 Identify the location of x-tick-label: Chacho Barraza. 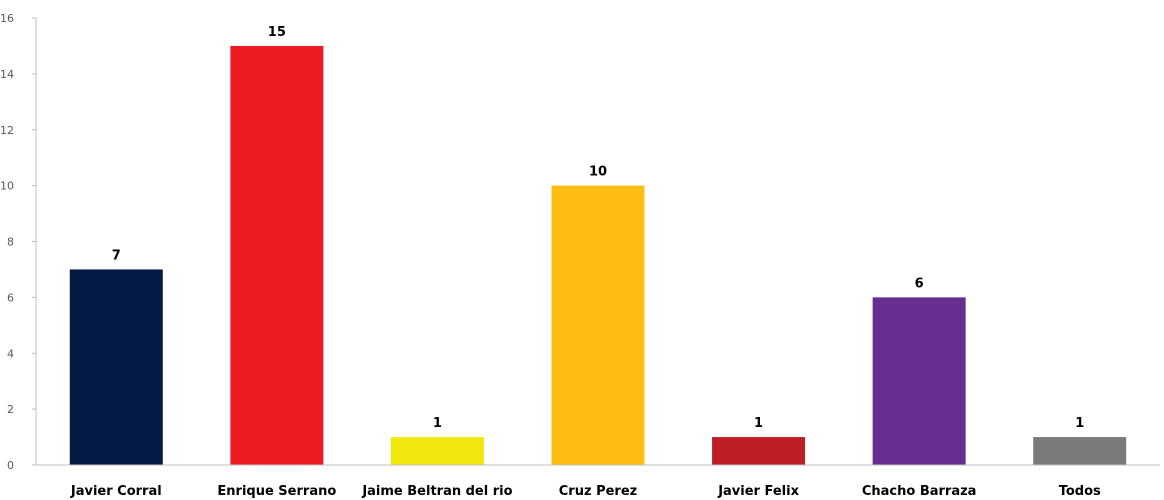
(919, 491).